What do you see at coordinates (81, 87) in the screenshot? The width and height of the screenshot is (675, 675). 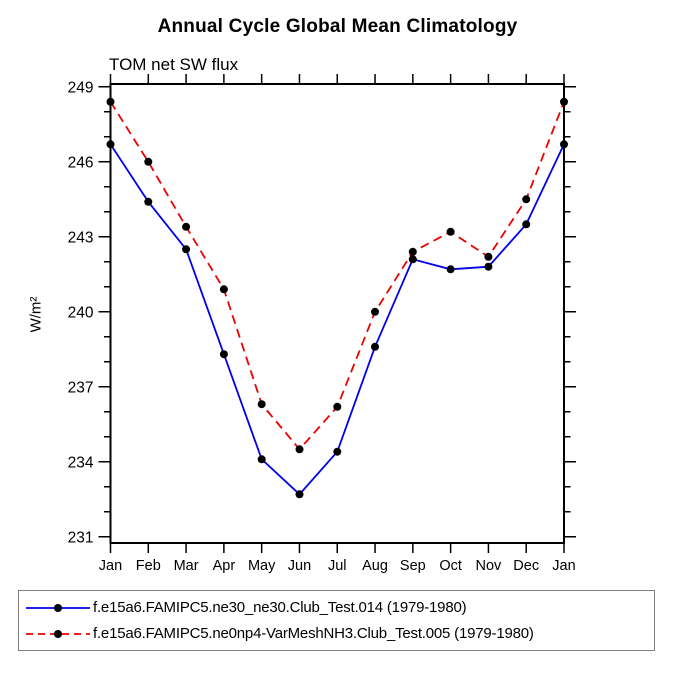 I see `svg-text: 249` at bounding box center [81, 87].